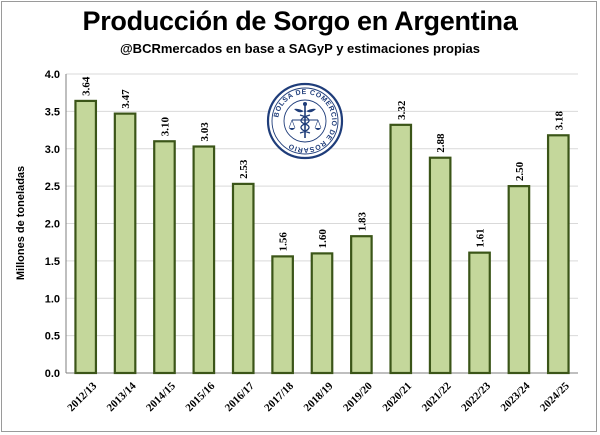 The image size is (600, 435). I want to click on data-label: 3.03, so click(205, 132).